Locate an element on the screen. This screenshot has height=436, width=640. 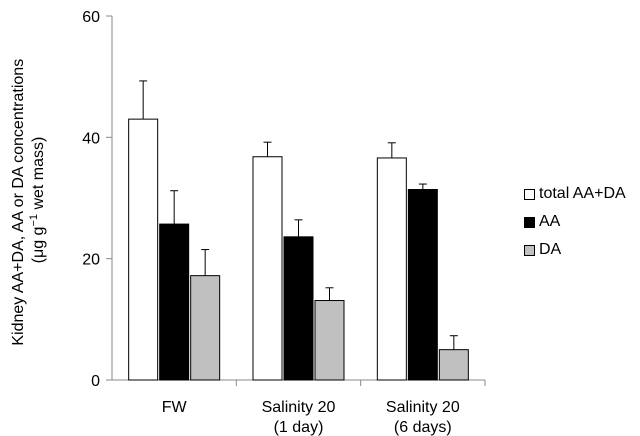
y-axis-label-line2-post: wet mass) is located at coordinates (38, 175).